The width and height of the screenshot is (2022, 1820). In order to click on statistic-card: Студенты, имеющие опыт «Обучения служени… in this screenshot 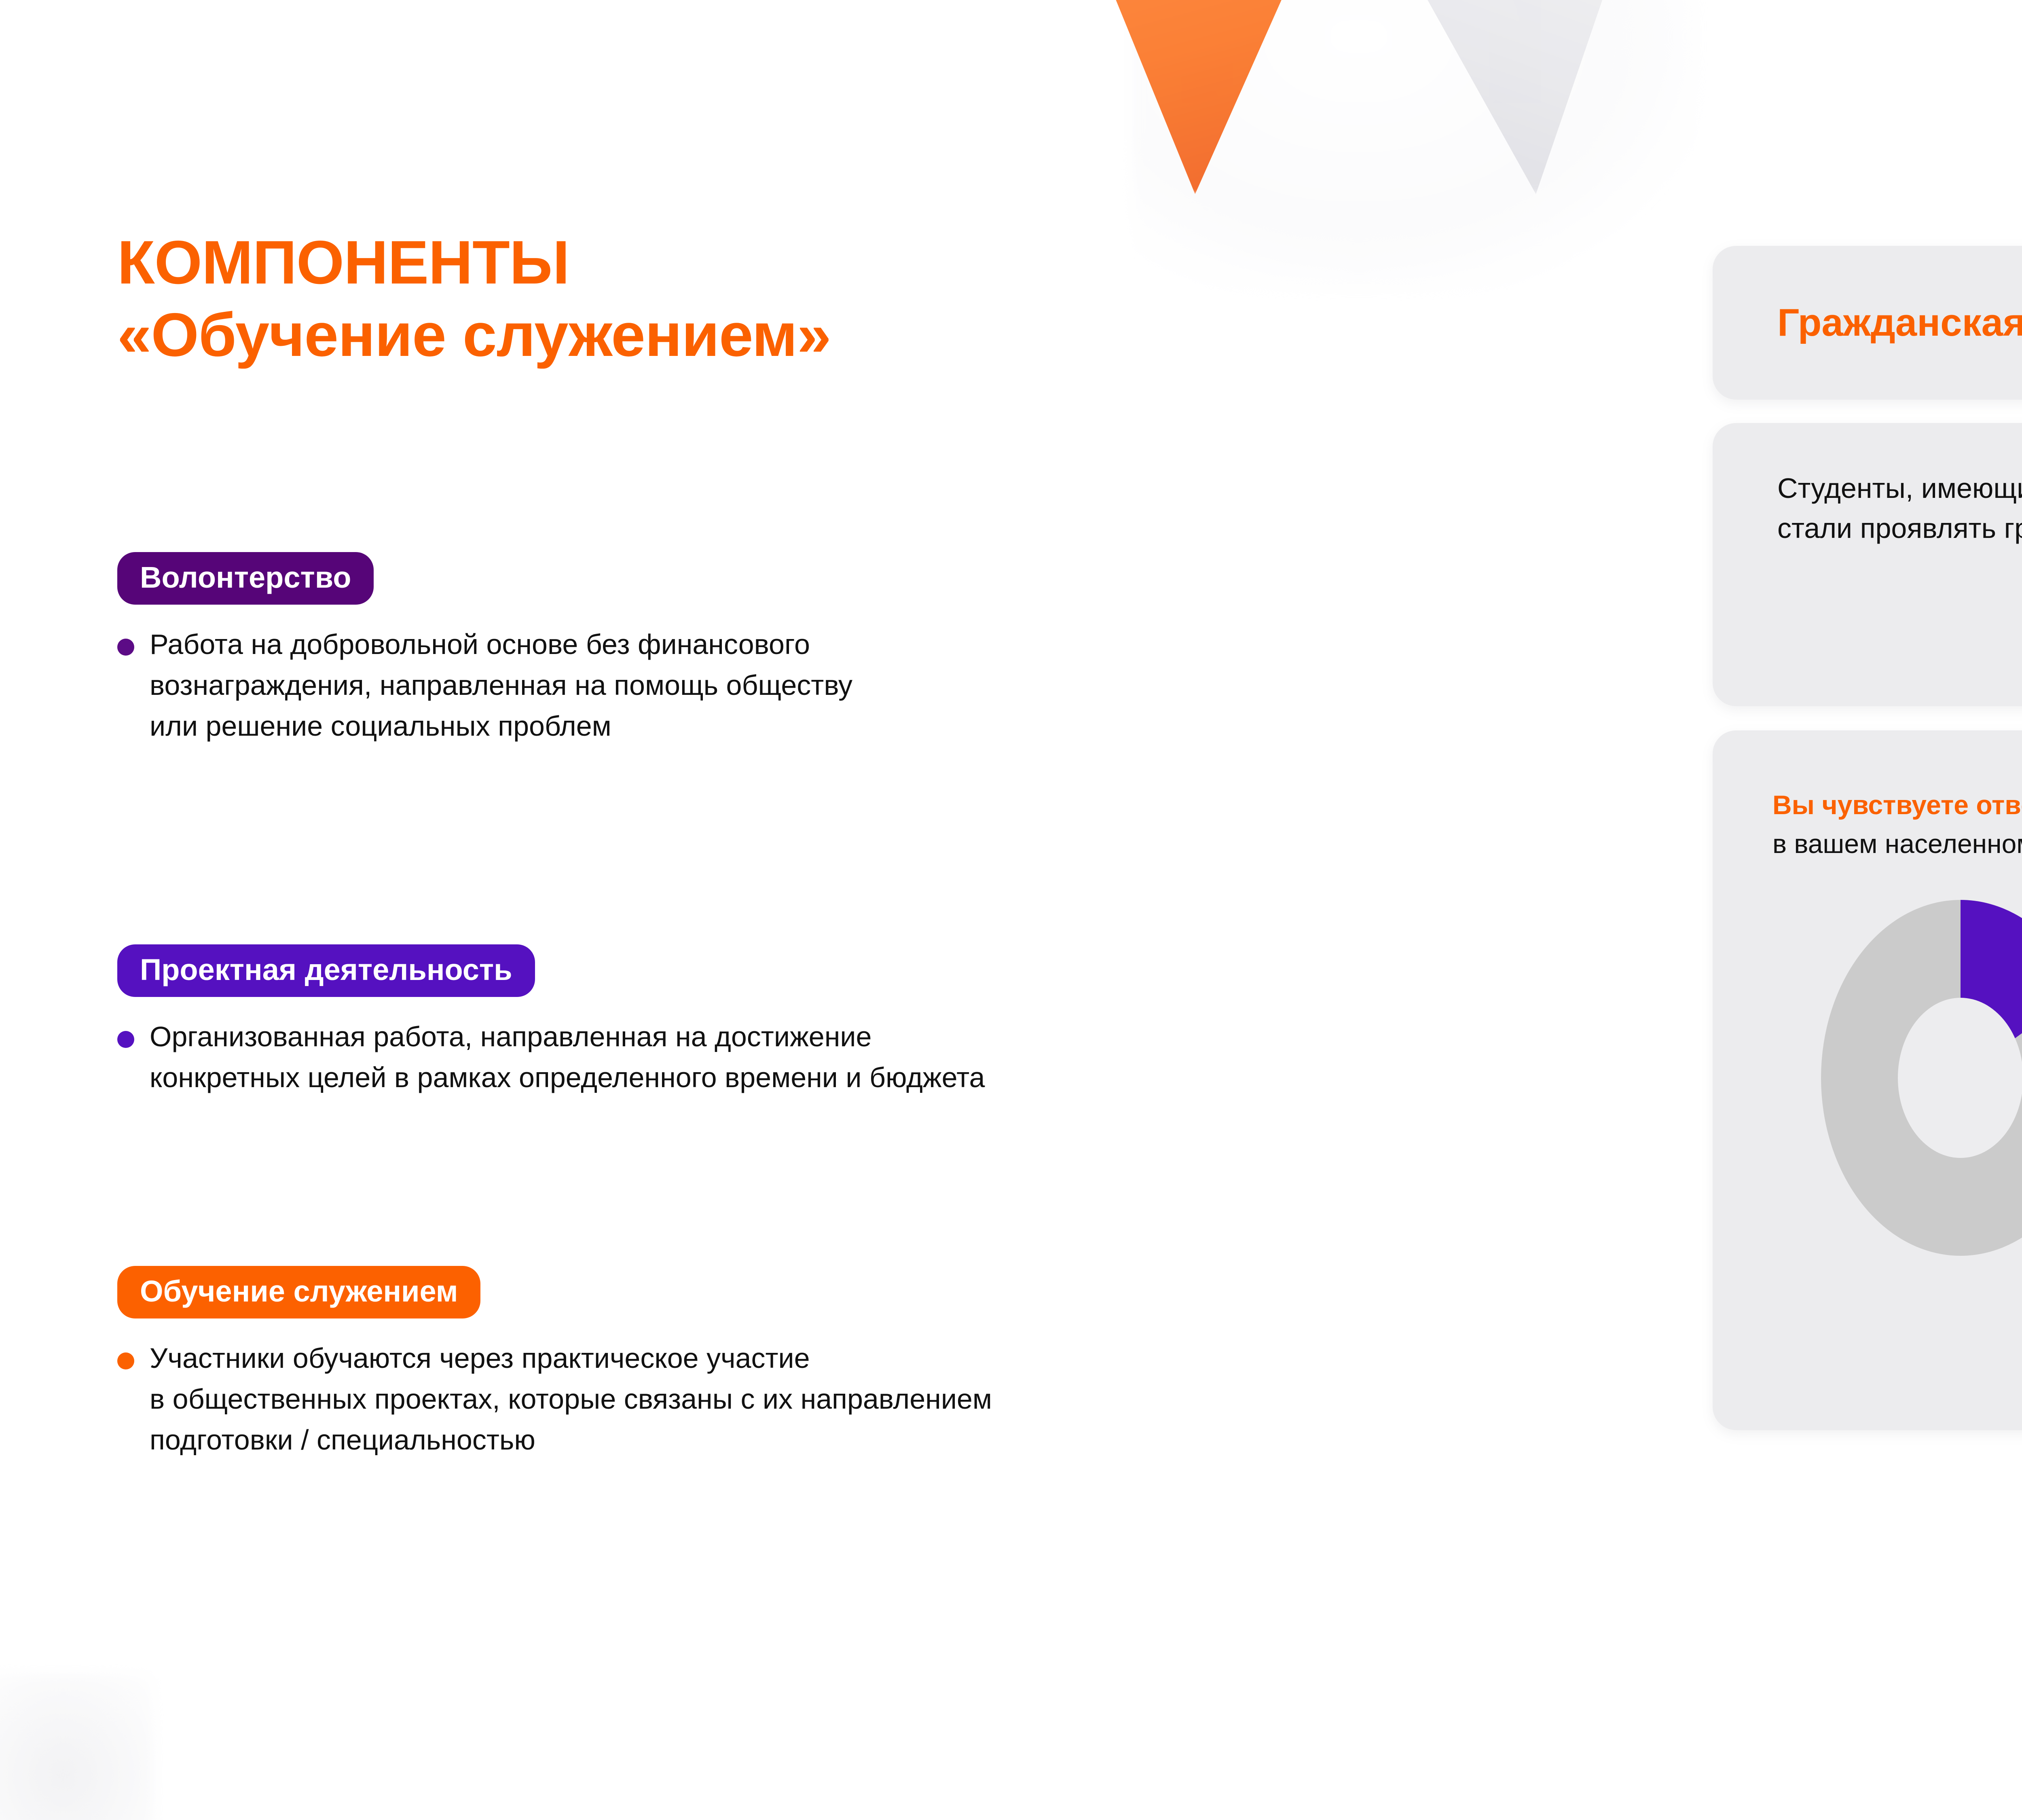, I will do `click(1867, 564)`.